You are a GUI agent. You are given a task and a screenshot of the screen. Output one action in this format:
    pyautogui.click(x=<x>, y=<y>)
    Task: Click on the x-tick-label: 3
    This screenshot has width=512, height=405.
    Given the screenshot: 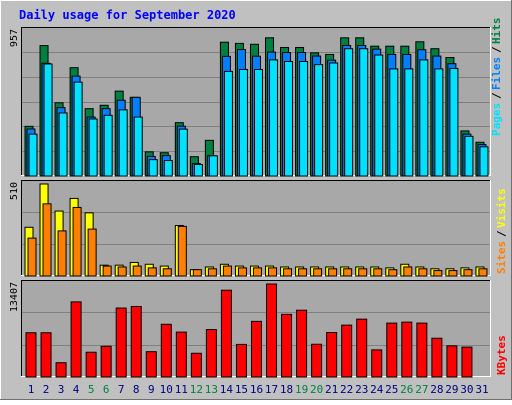 What is the action you would take?
    pyautogui.click(x=61, y=389)
    